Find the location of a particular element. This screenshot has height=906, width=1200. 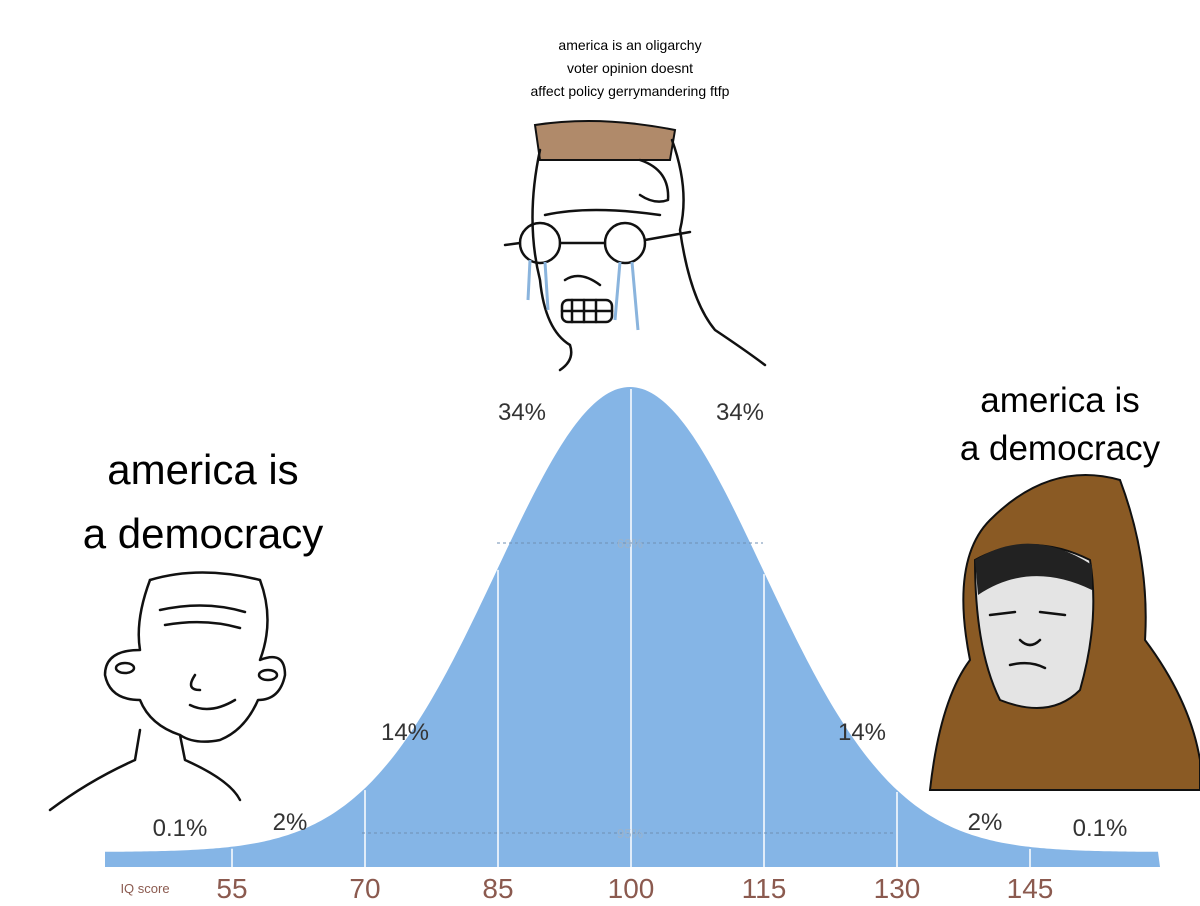

axis-title: IQ score is located at coordinates (144, 888).